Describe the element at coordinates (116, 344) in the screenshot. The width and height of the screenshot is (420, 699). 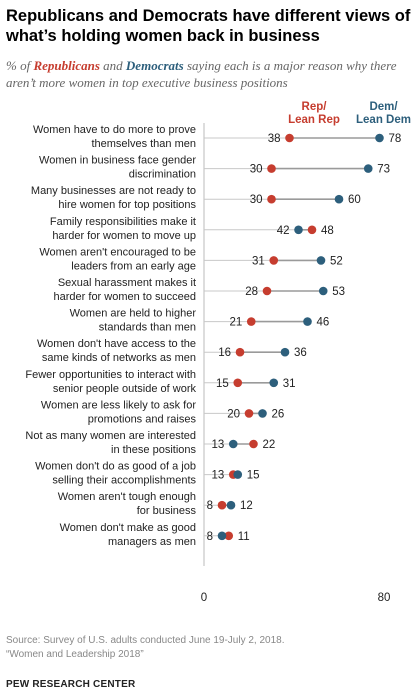
I see `category-label: Women don't have access to the` at that location.